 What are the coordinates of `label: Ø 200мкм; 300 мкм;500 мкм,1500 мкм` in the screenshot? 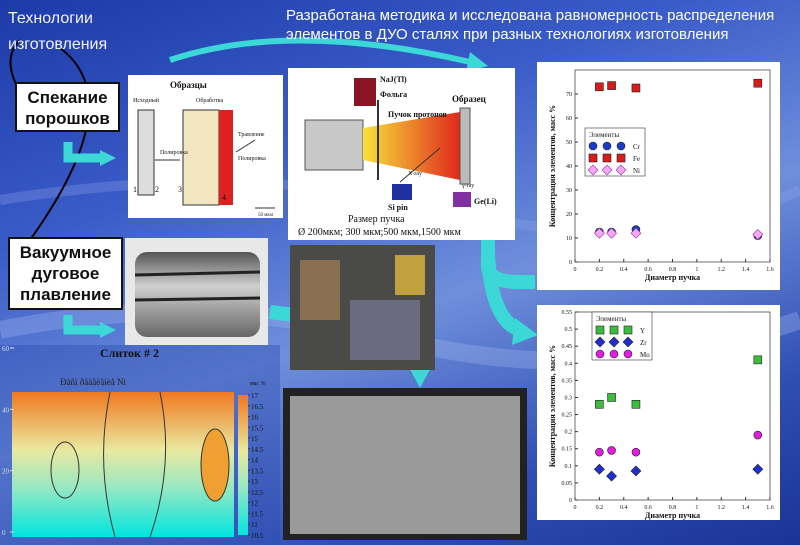 It's located at (380, 232).